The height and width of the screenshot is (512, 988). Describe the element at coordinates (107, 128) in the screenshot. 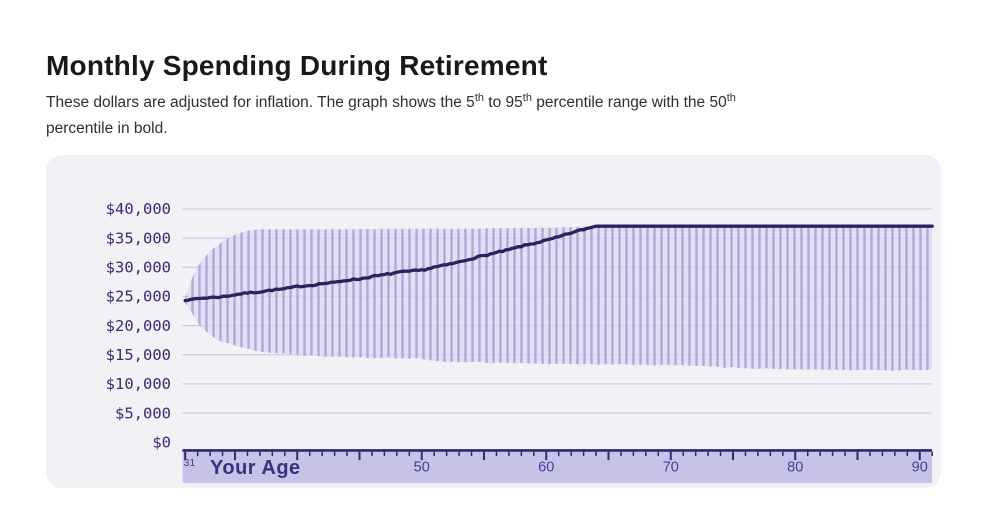

I see `subtitle-text: percentile in bold.` at that location.